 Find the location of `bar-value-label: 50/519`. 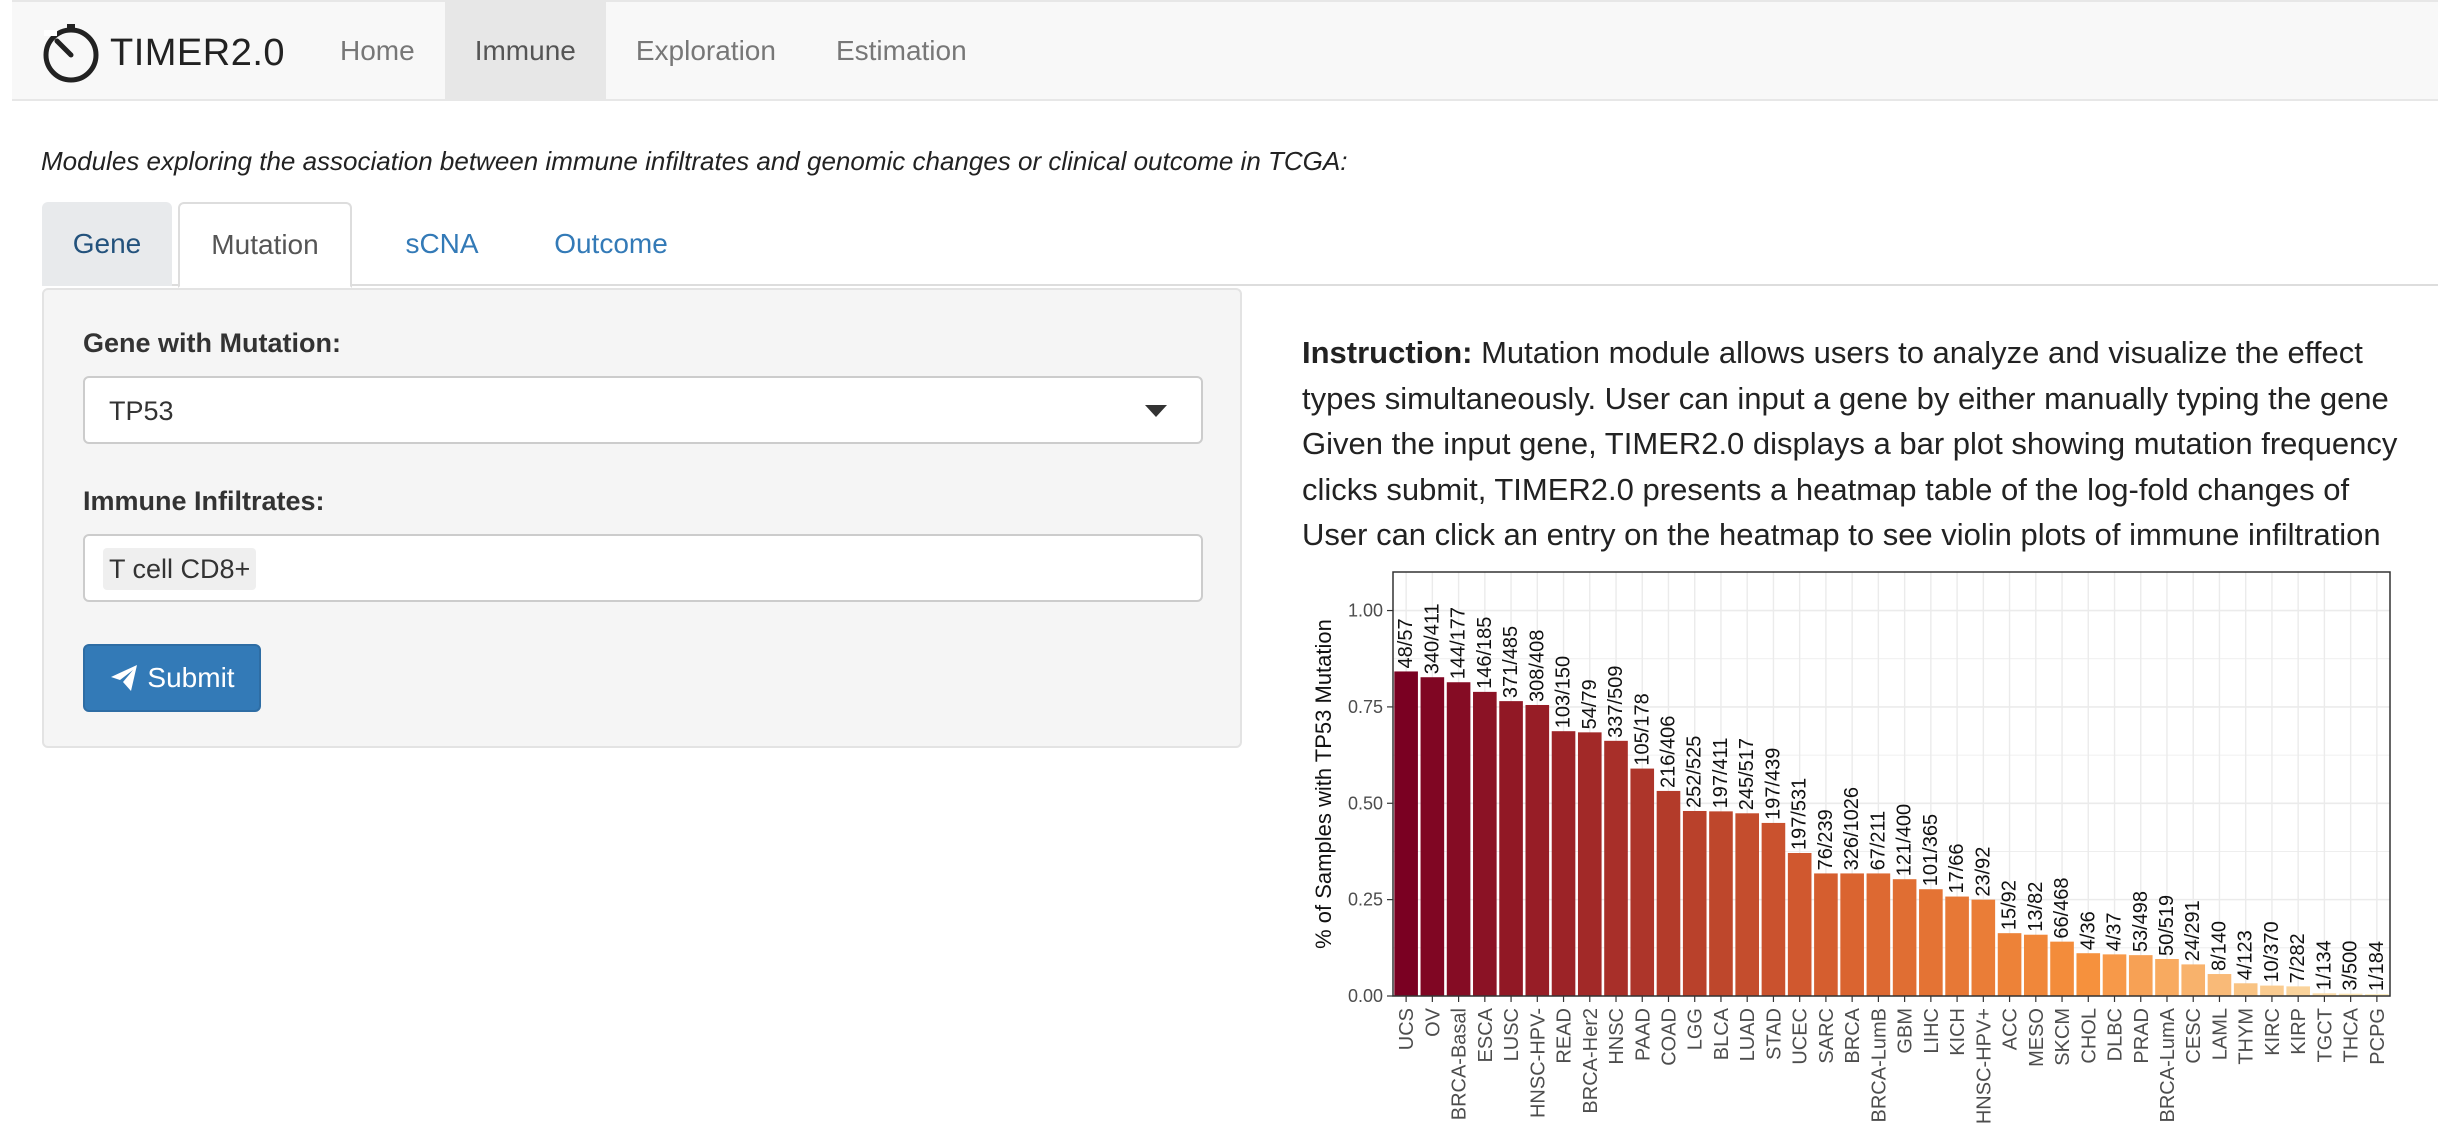

bar-value-label: 50/519 is located at coordinates (2167, 925).